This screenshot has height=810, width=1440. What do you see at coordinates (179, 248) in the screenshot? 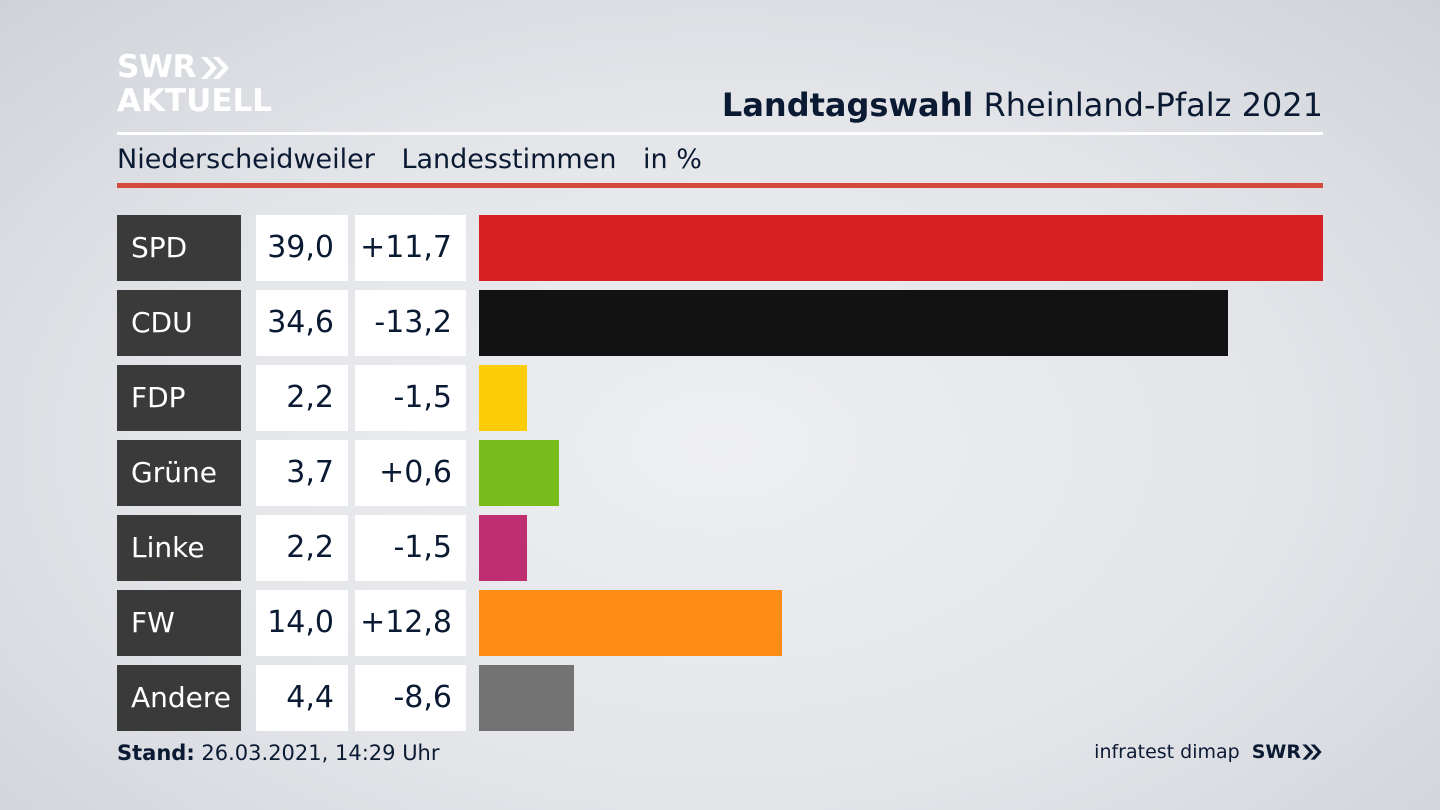
I see `party-label: SPD` at bounding box center [179, 248].